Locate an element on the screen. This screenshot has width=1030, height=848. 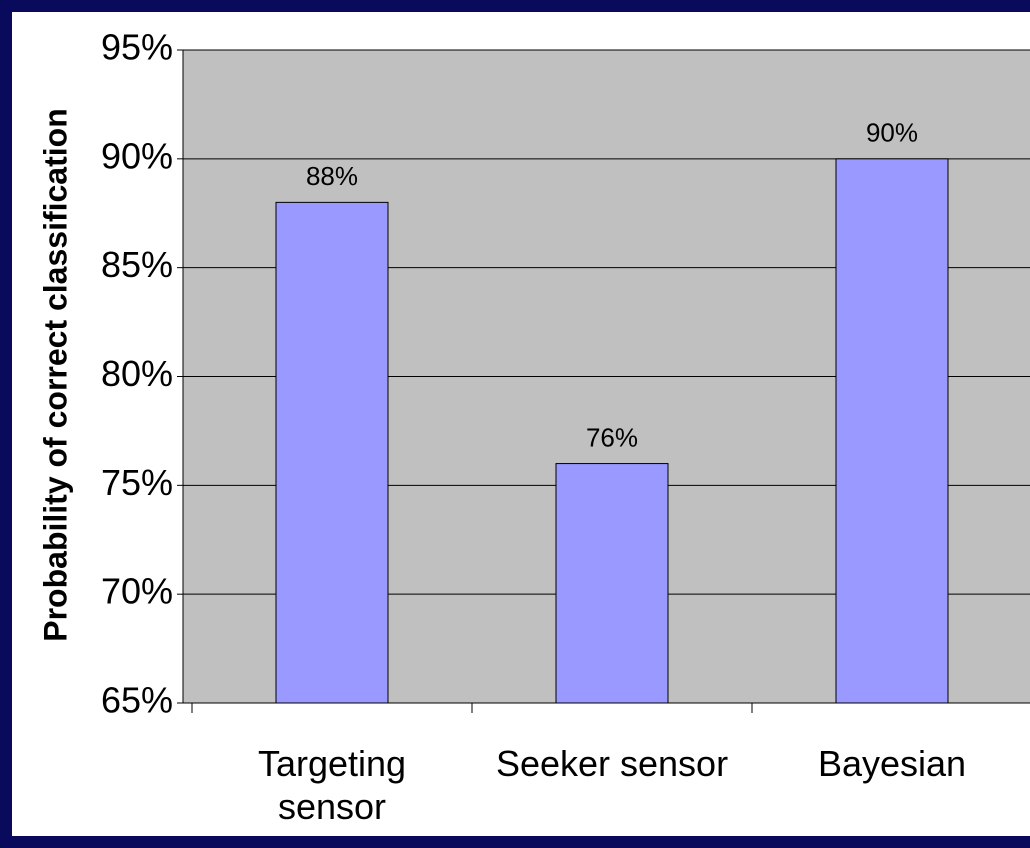
y-tick-label: 85% is located at coordinates (137, 264).